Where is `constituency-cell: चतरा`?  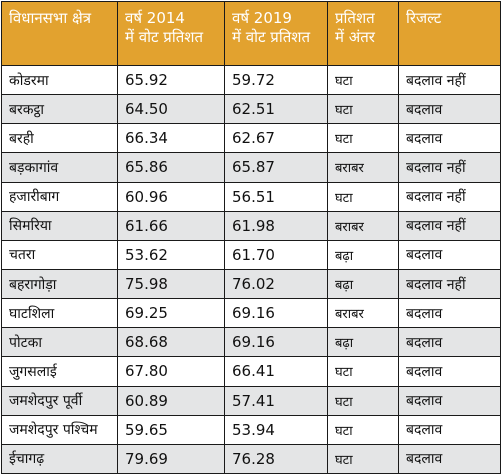 constituency-cell: चतरा is located at coordinates (60, 254).